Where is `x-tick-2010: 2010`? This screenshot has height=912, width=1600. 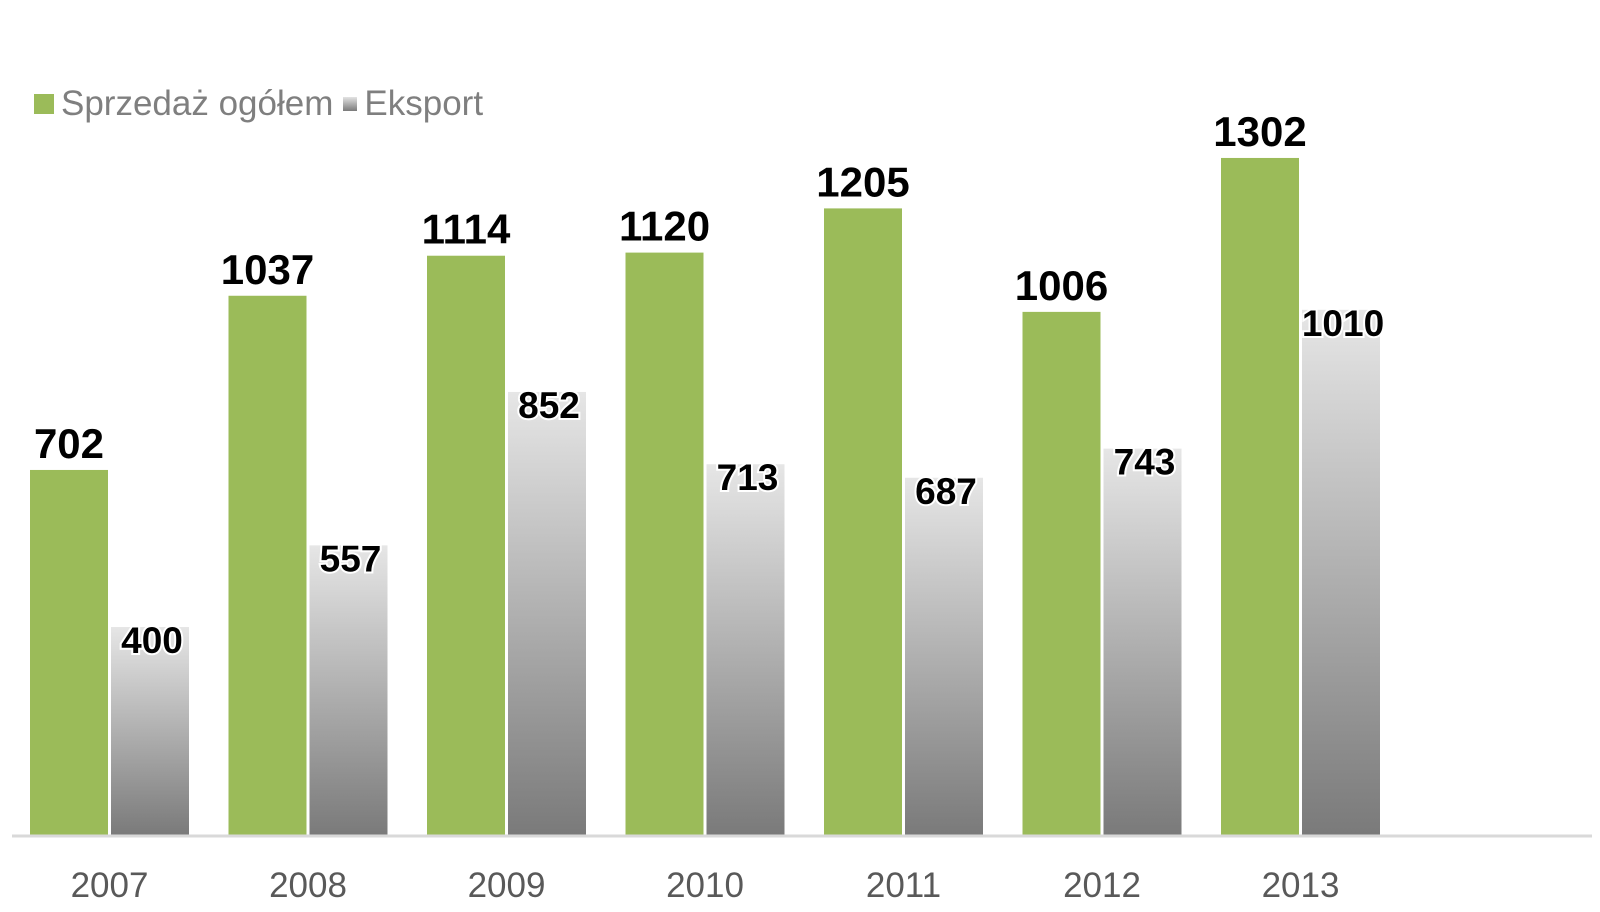 x-tick-2010: 2010 is located at coordinates (705, 885).